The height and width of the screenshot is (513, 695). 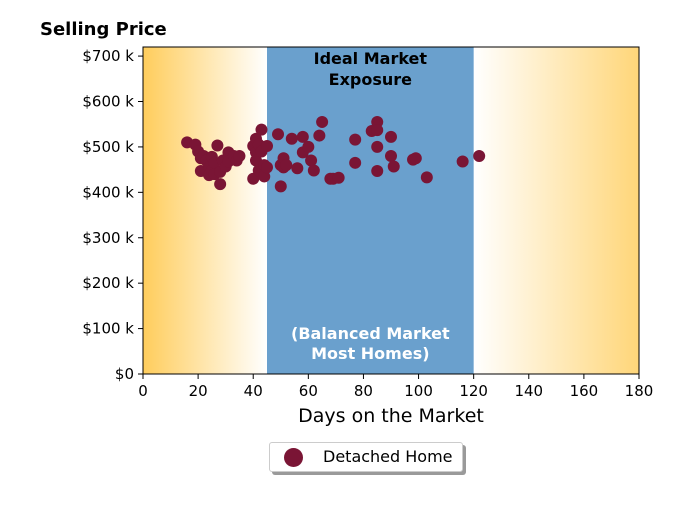 What do you see at coordinates (639, 391) in the screenshot?
I see `x-tick-label: 180` at bounding box center [639, 391].